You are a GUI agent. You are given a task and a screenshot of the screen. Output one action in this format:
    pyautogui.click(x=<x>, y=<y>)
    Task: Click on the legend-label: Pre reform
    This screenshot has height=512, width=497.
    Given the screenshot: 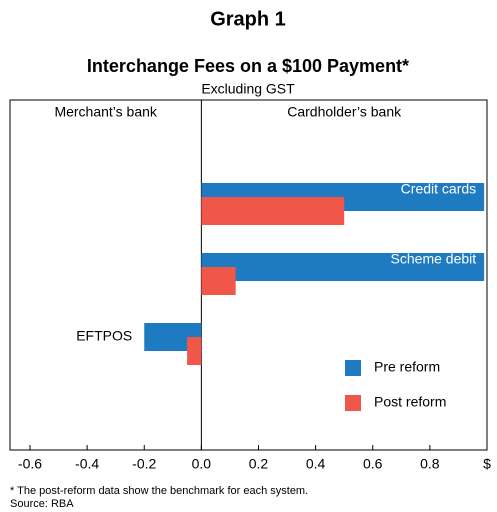 What is the action you would take?
    pyautogui.click(x=407, y=367)
    